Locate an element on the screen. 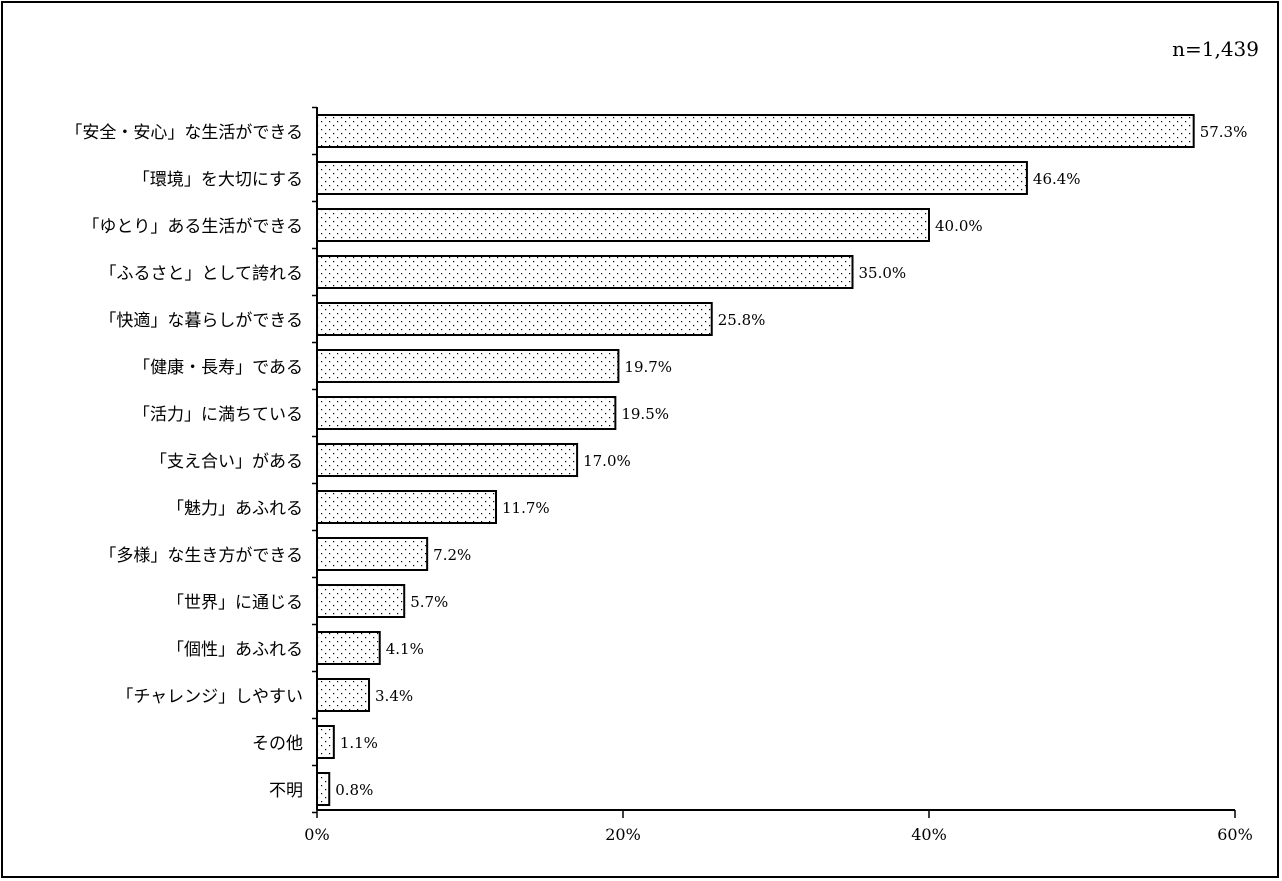 The height and width of the screenshot is (881, 1282). bar-value-label: 3.4% is located at coordinates (394, 696).